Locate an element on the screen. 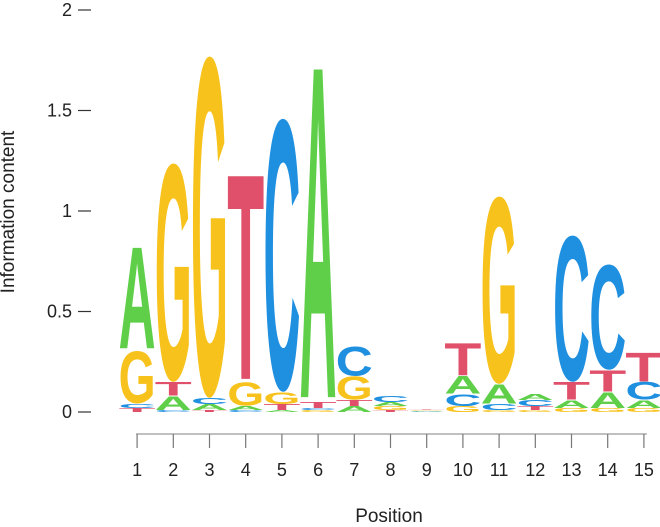 This screenshot has width=660, height=527. y-axis: 0 0.5 1 1.5 2 is located at coordinates (69, 211).